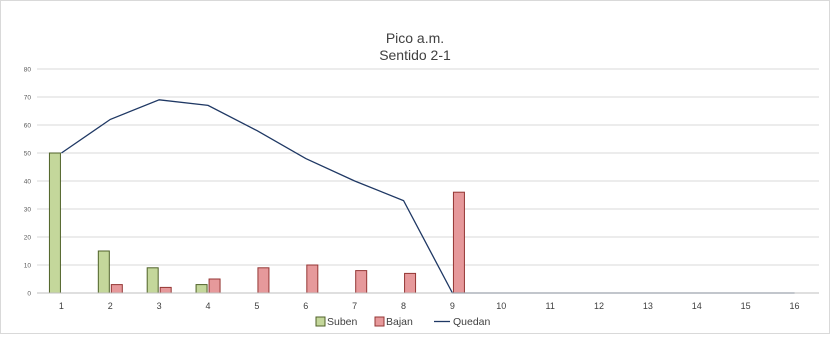 Image resolution: width=830 pixels, height=338 pixels. Describe the element at coordinates (399, 322) in the screenshot. I see `legend-label-bajan: Bajan` at that location.